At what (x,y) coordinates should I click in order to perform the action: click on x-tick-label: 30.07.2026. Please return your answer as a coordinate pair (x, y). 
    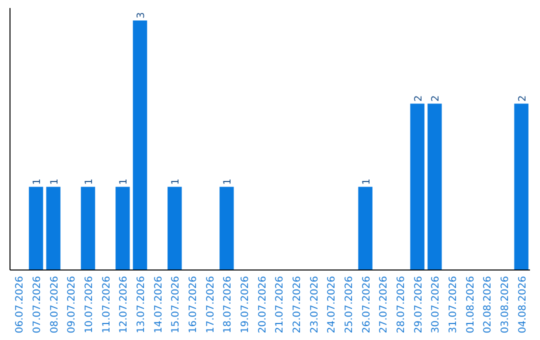
    Looking at the image, I should click on (436, 305).